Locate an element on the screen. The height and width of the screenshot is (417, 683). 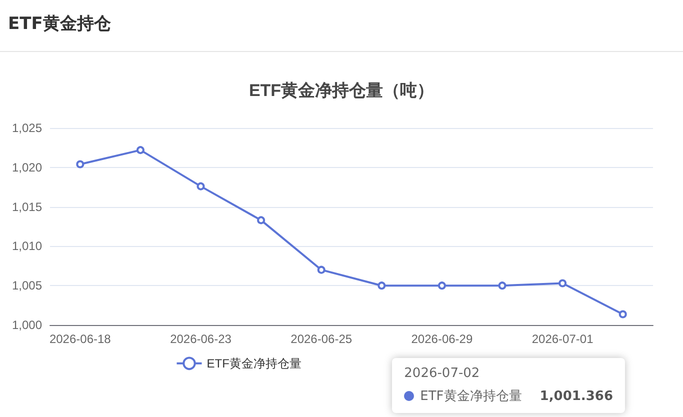
y-tick-label: 1,005 is located at coordinates (27, 285).